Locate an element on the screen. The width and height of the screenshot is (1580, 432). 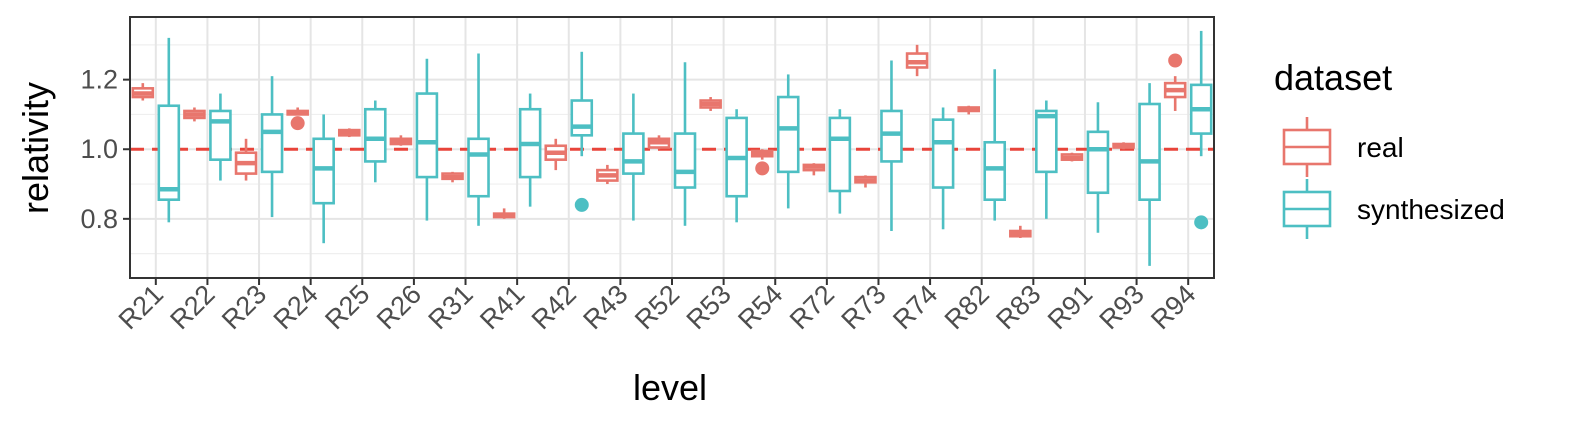
x-tick-label: R26 is located at coordinates (399, 307).